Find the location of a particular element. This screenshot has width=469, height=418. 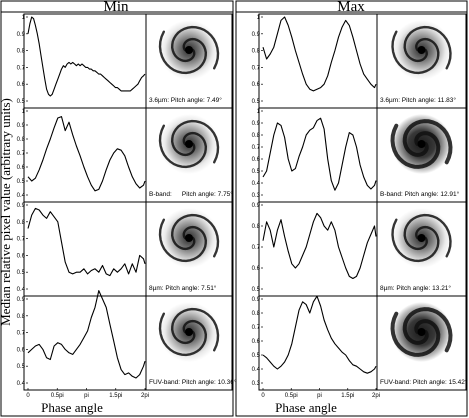

pitch-angle-caption: B-band: Pitch angle: 7.75° is located at coordinates (191, 194).